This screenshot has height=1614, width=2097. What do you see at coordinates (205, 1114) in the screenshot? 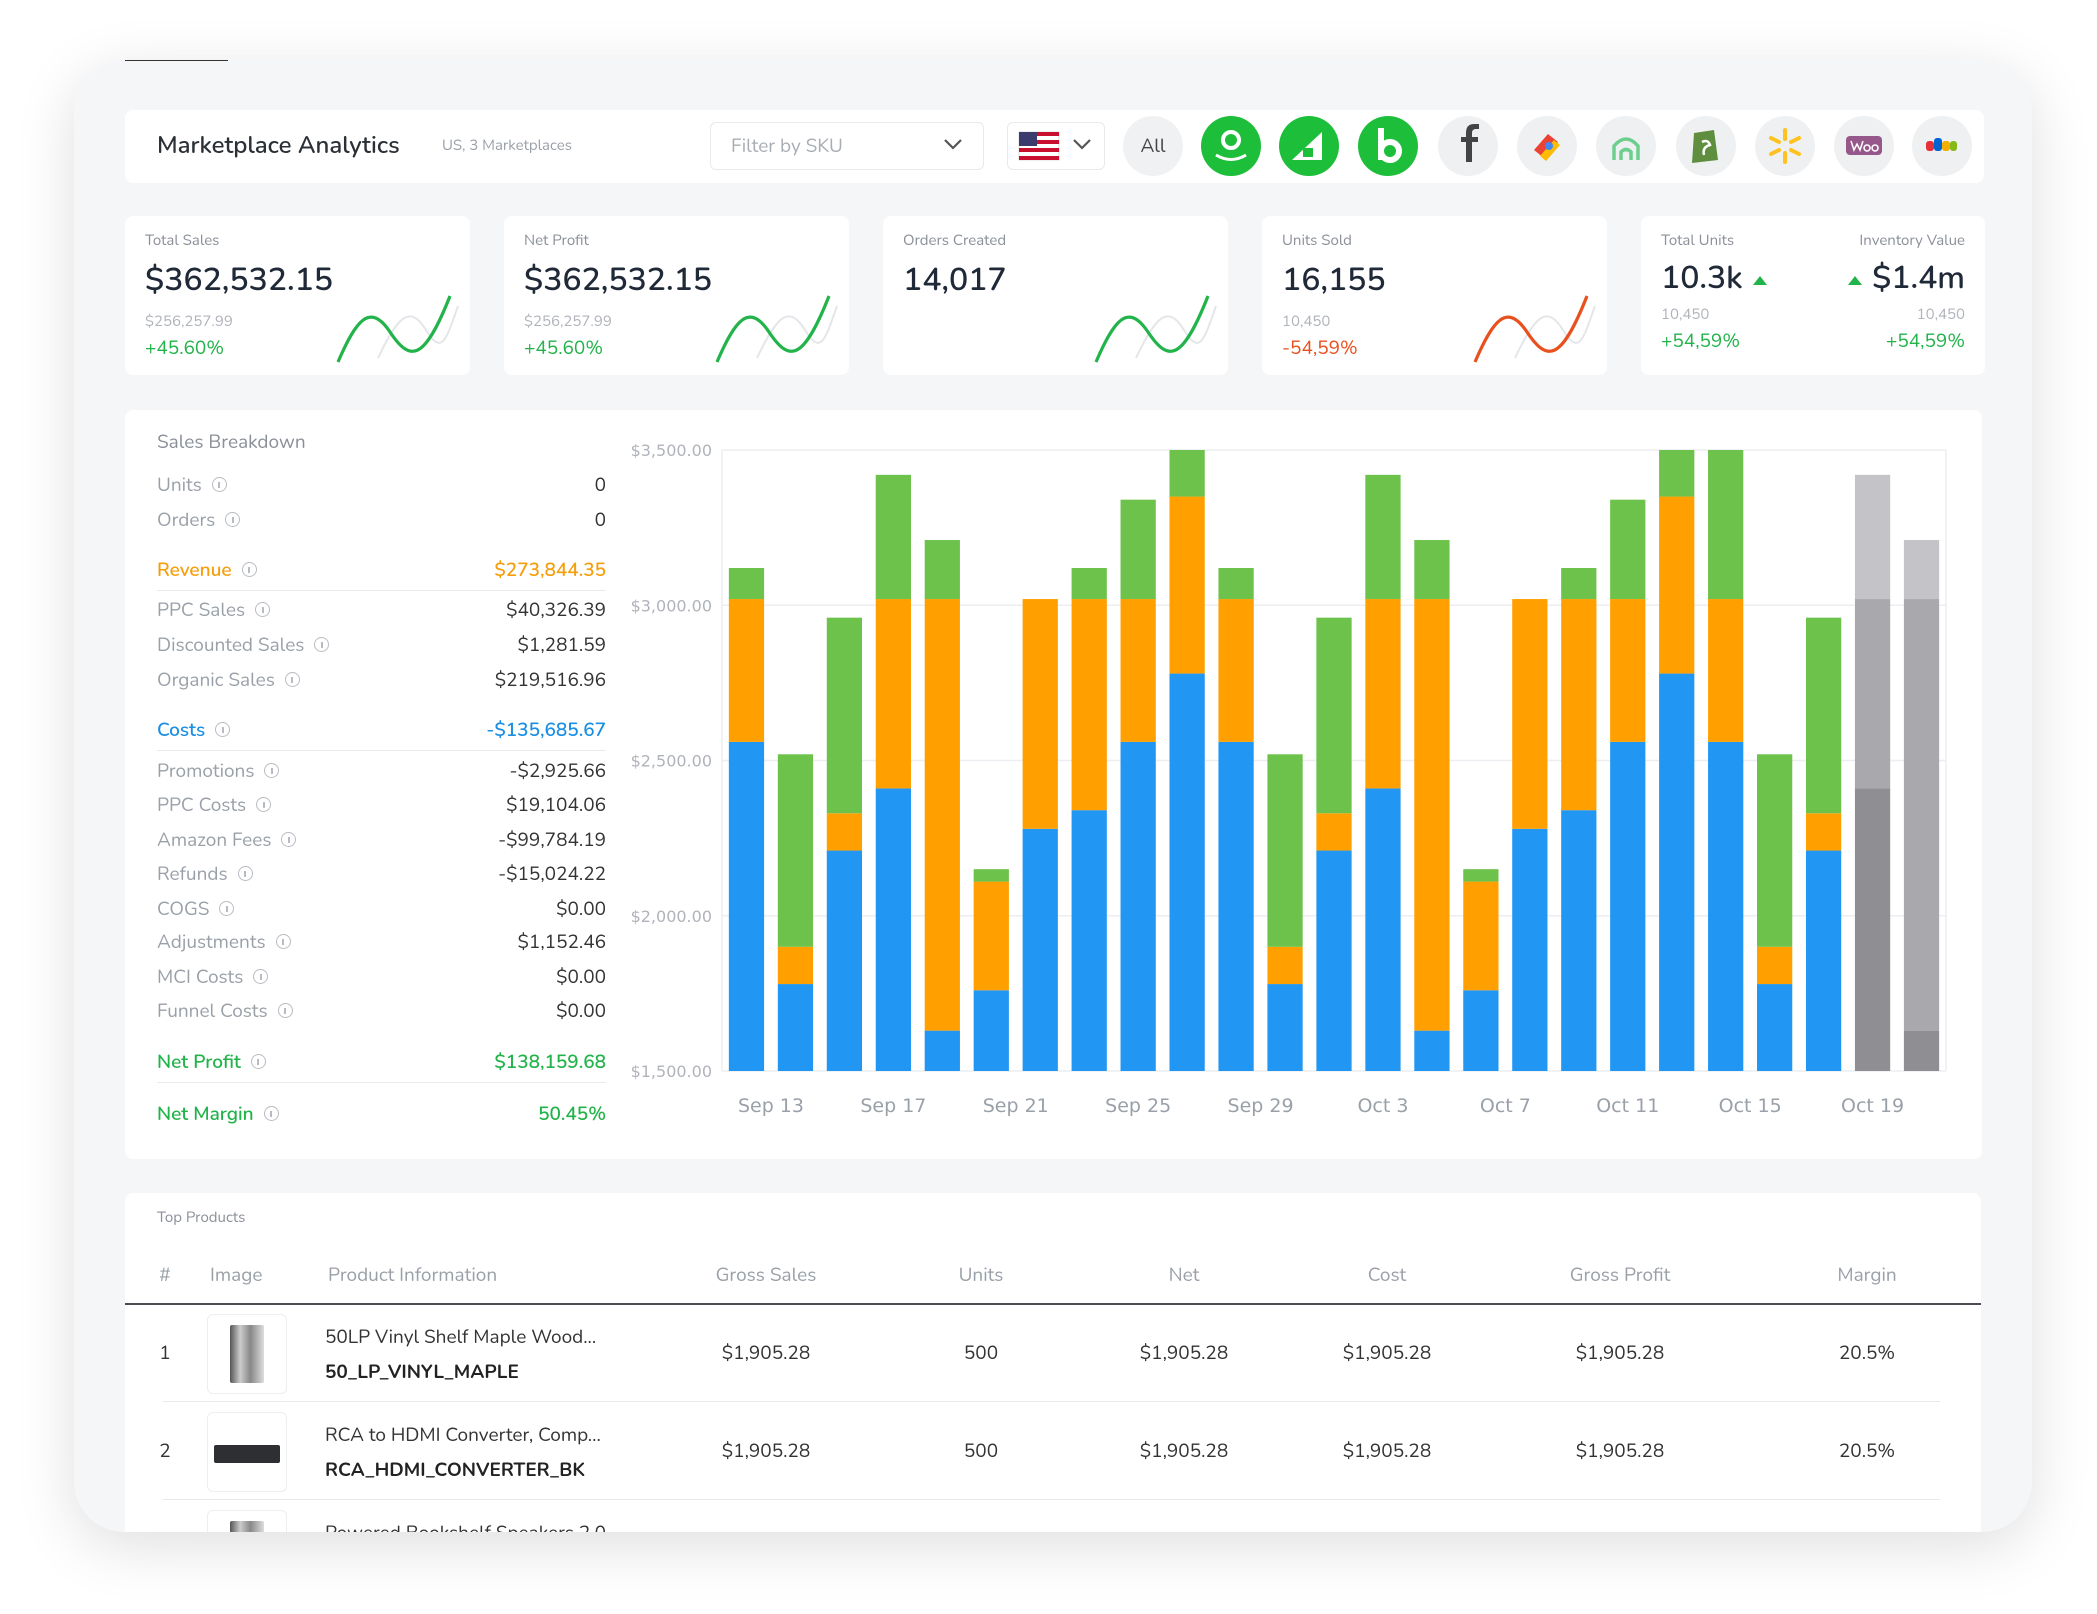
I see `label-text: Net Margin` at bounding box center [205, 1114].